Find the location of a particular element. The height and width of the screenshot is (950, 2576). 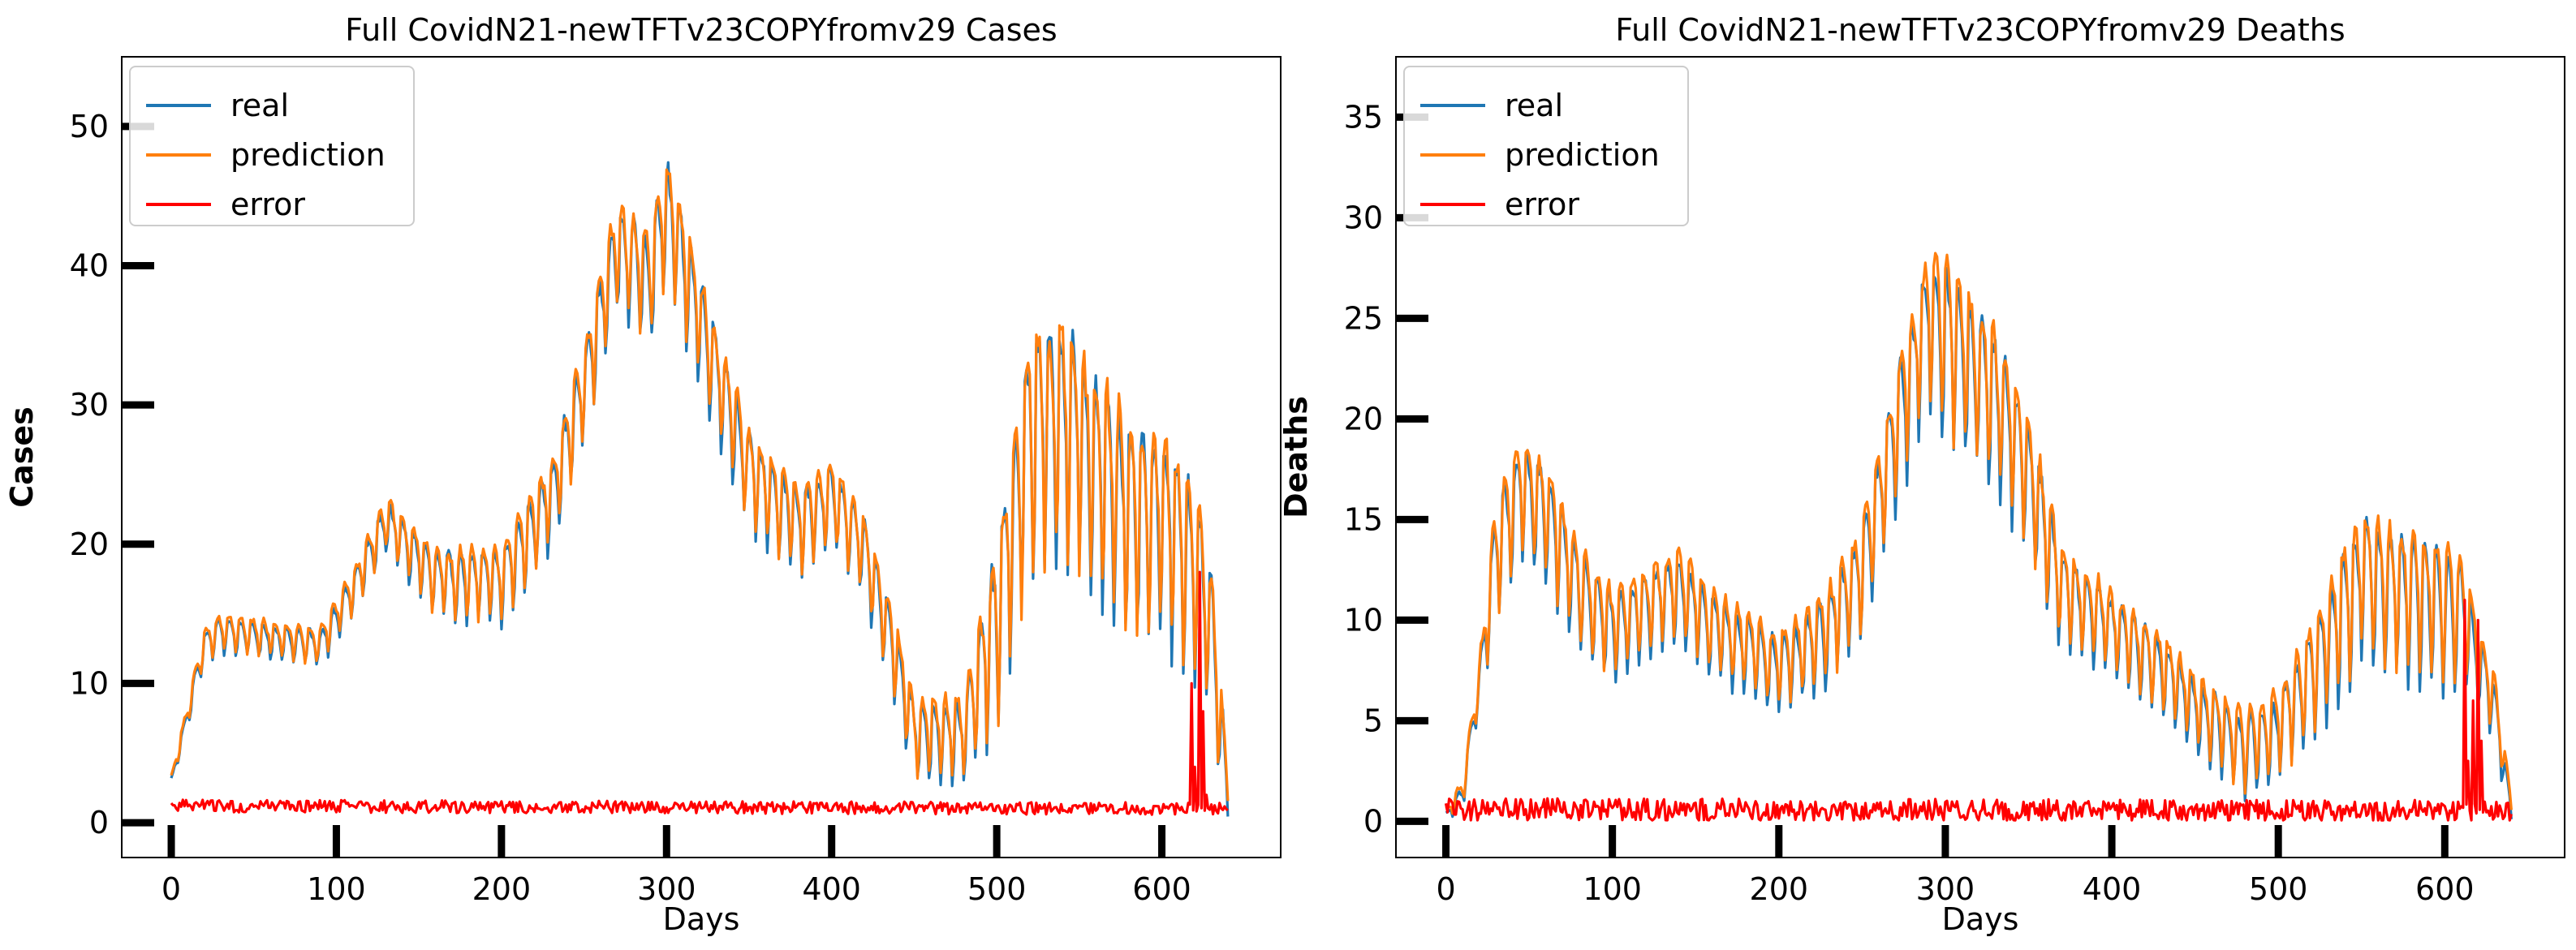

y-axis-label: Deaths is located at coordinates (1296, 457).